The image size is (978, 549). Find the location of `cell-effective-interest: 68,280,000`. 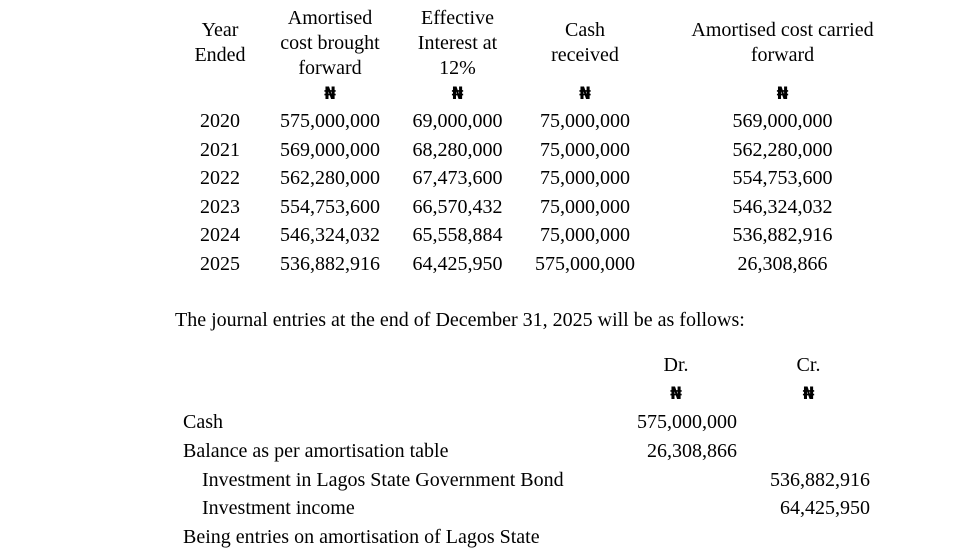

cell-effective-interest: 68,280,000 is located at coordinates (457, 149).